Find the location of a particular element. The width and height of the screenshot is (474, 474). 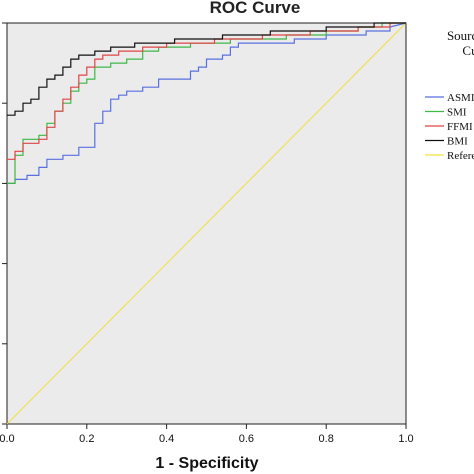

legend-title-line2: Cu is located at coordinates (468, 50).